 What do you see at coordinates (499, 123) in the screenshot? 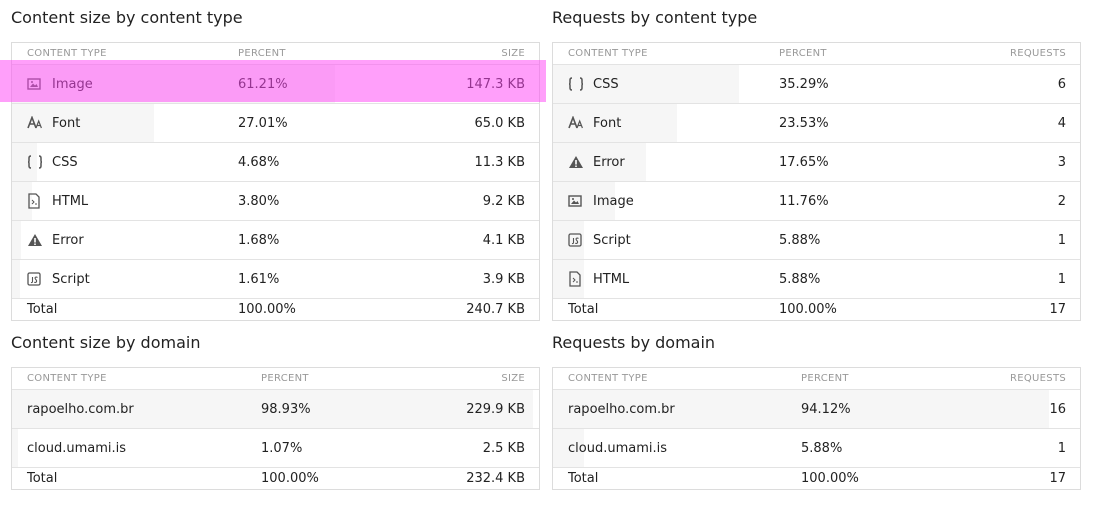
I see `cell-value: 65.0 KB` at bounding box center [499, 123].